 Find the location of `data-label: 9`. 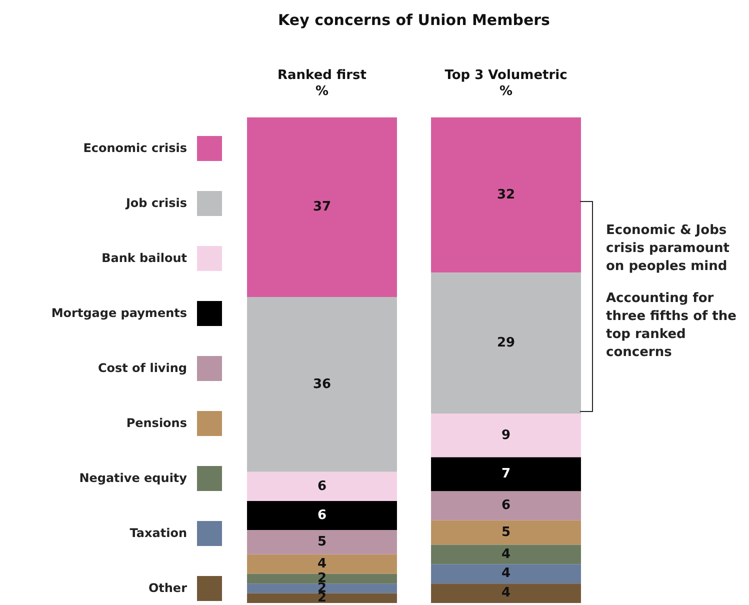

data-label: 9 is located at coordinates (506, 435).